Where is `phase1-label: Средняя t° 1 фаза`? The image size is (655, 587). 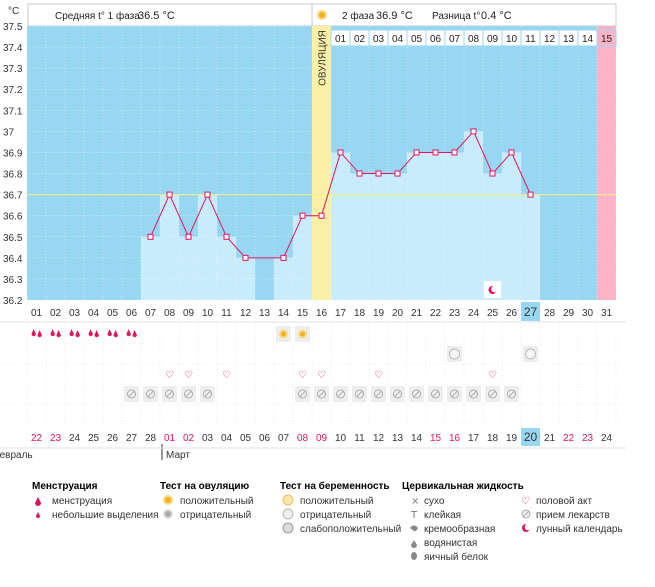
phase1-label: Средняя t° 1 фаза is located at coordinates (97, 16).